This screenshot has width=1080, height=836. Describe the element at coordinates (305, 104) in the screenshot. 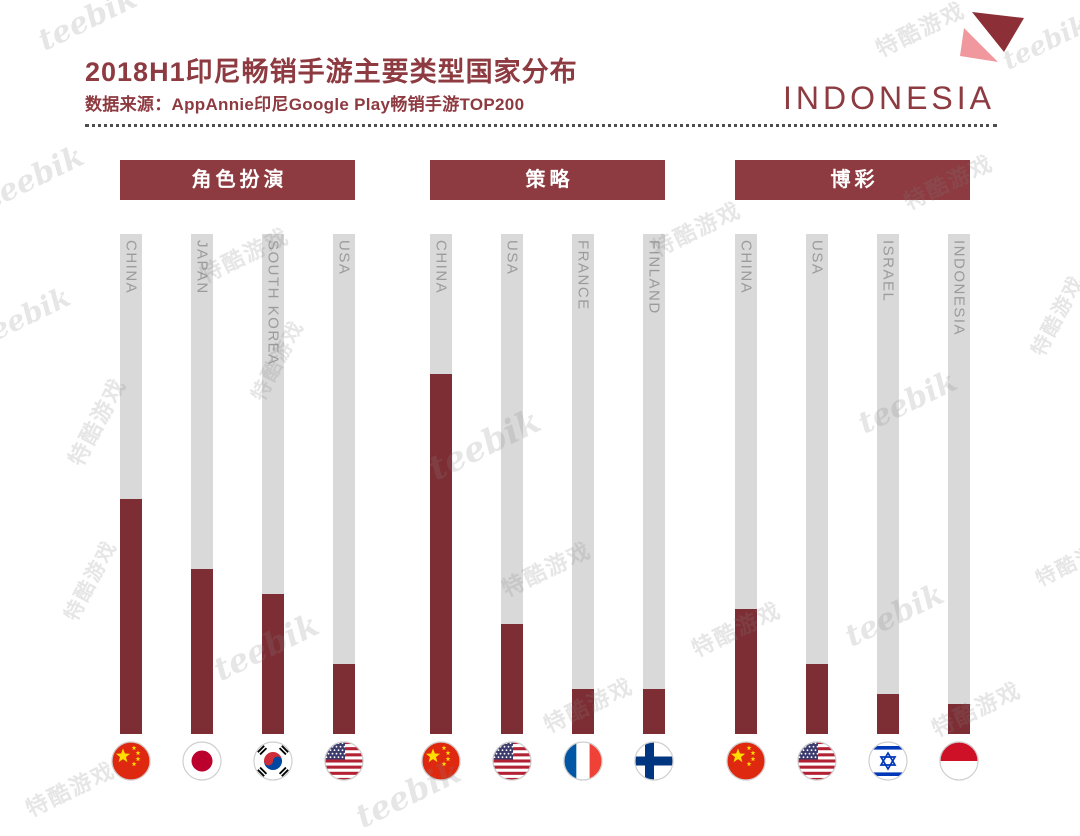

I see `data-source-label: 数据来源：AppAnnie印尼Google Play畅销手游TOP200` at that location.